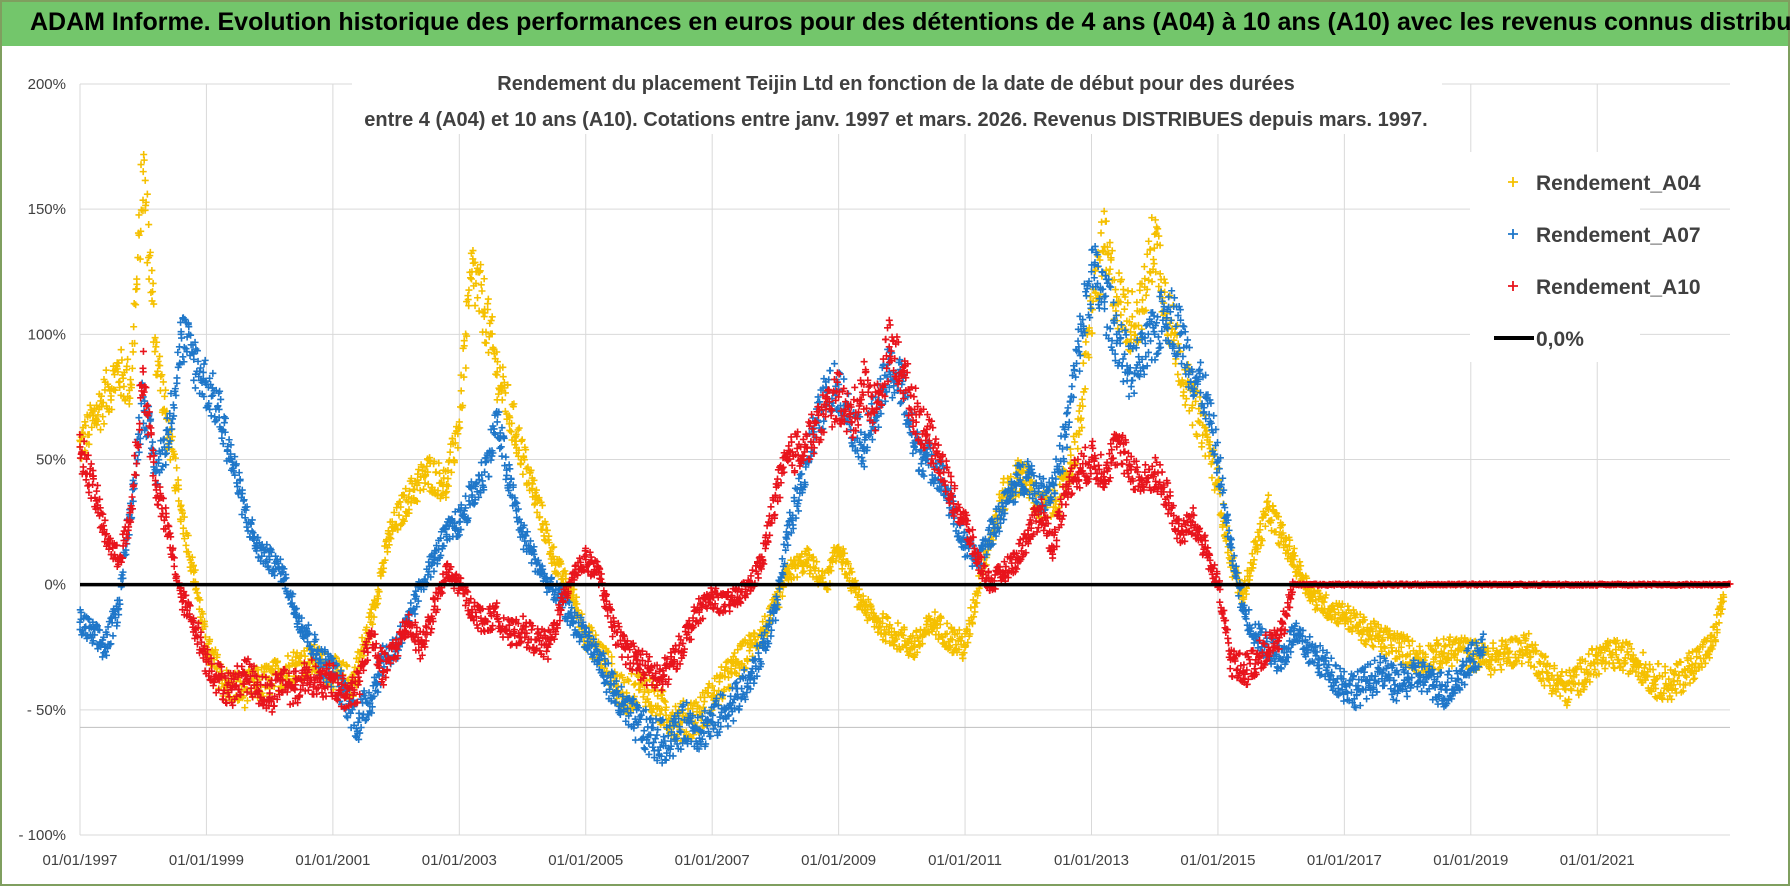  Describe the element at coordinates (1091, 860) in the screenshot. I see `x-tick-label: 01/01/2013` at that location.